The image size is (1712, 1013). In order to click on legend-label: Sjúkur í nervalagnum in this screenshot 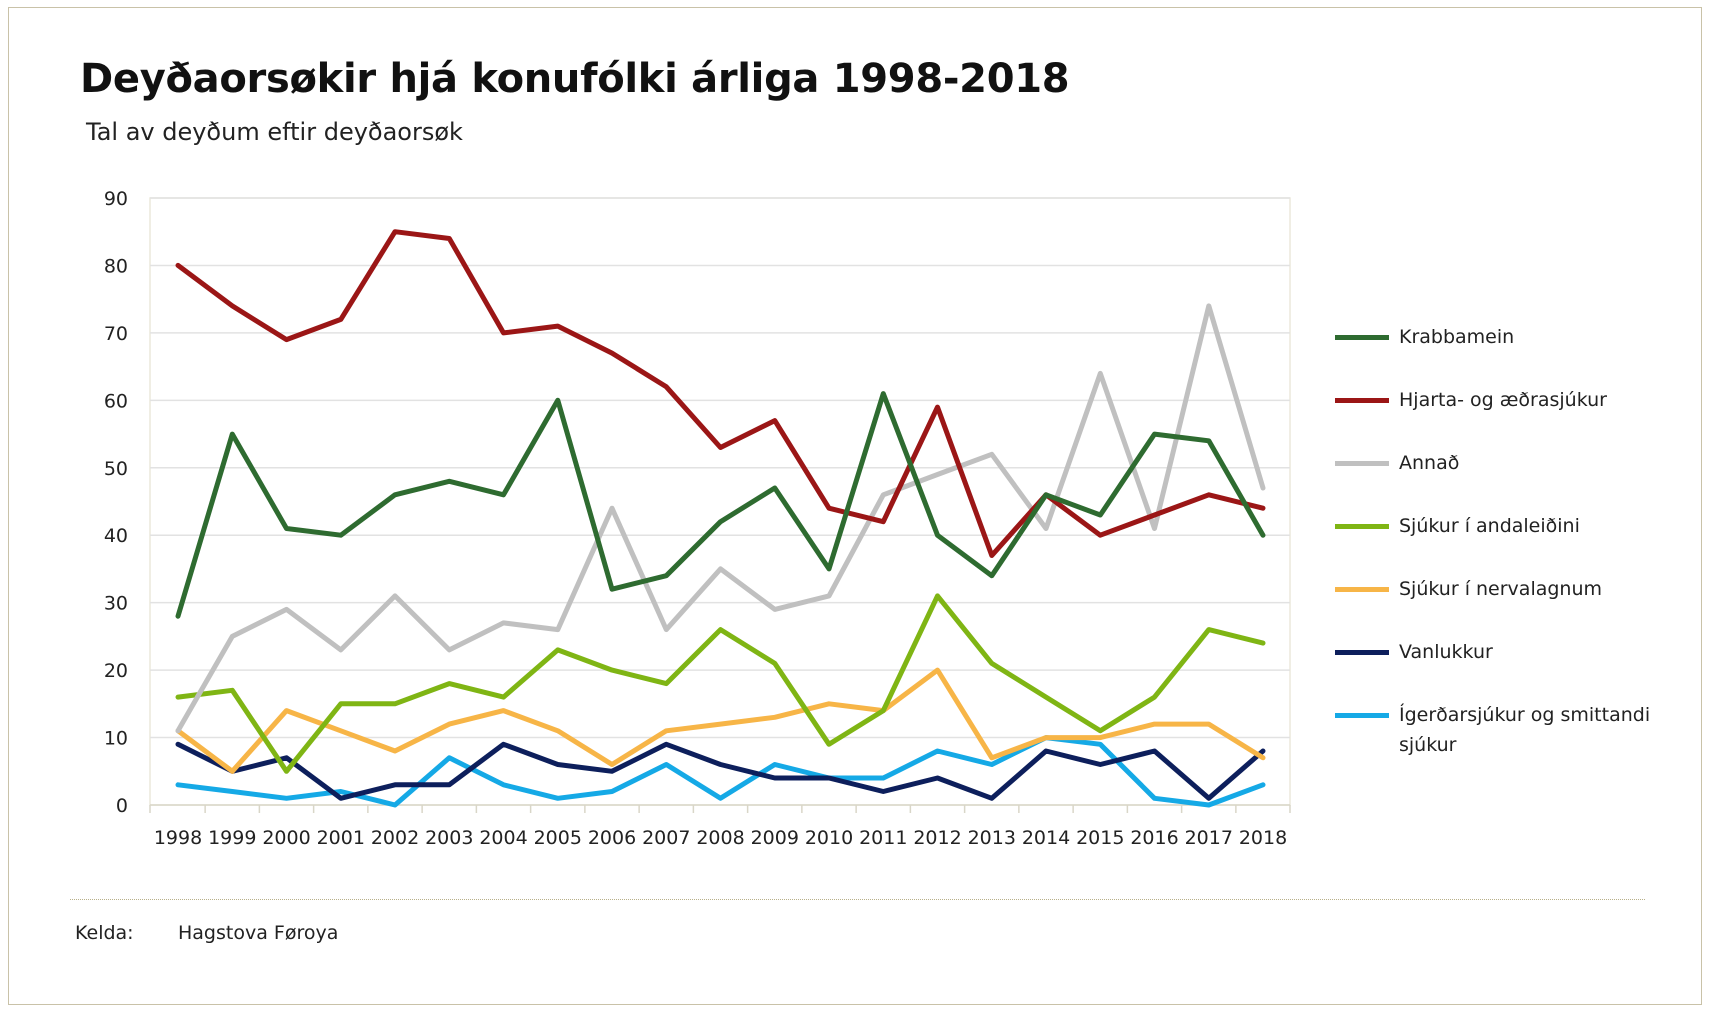, I will do `click(1501, 589)`.